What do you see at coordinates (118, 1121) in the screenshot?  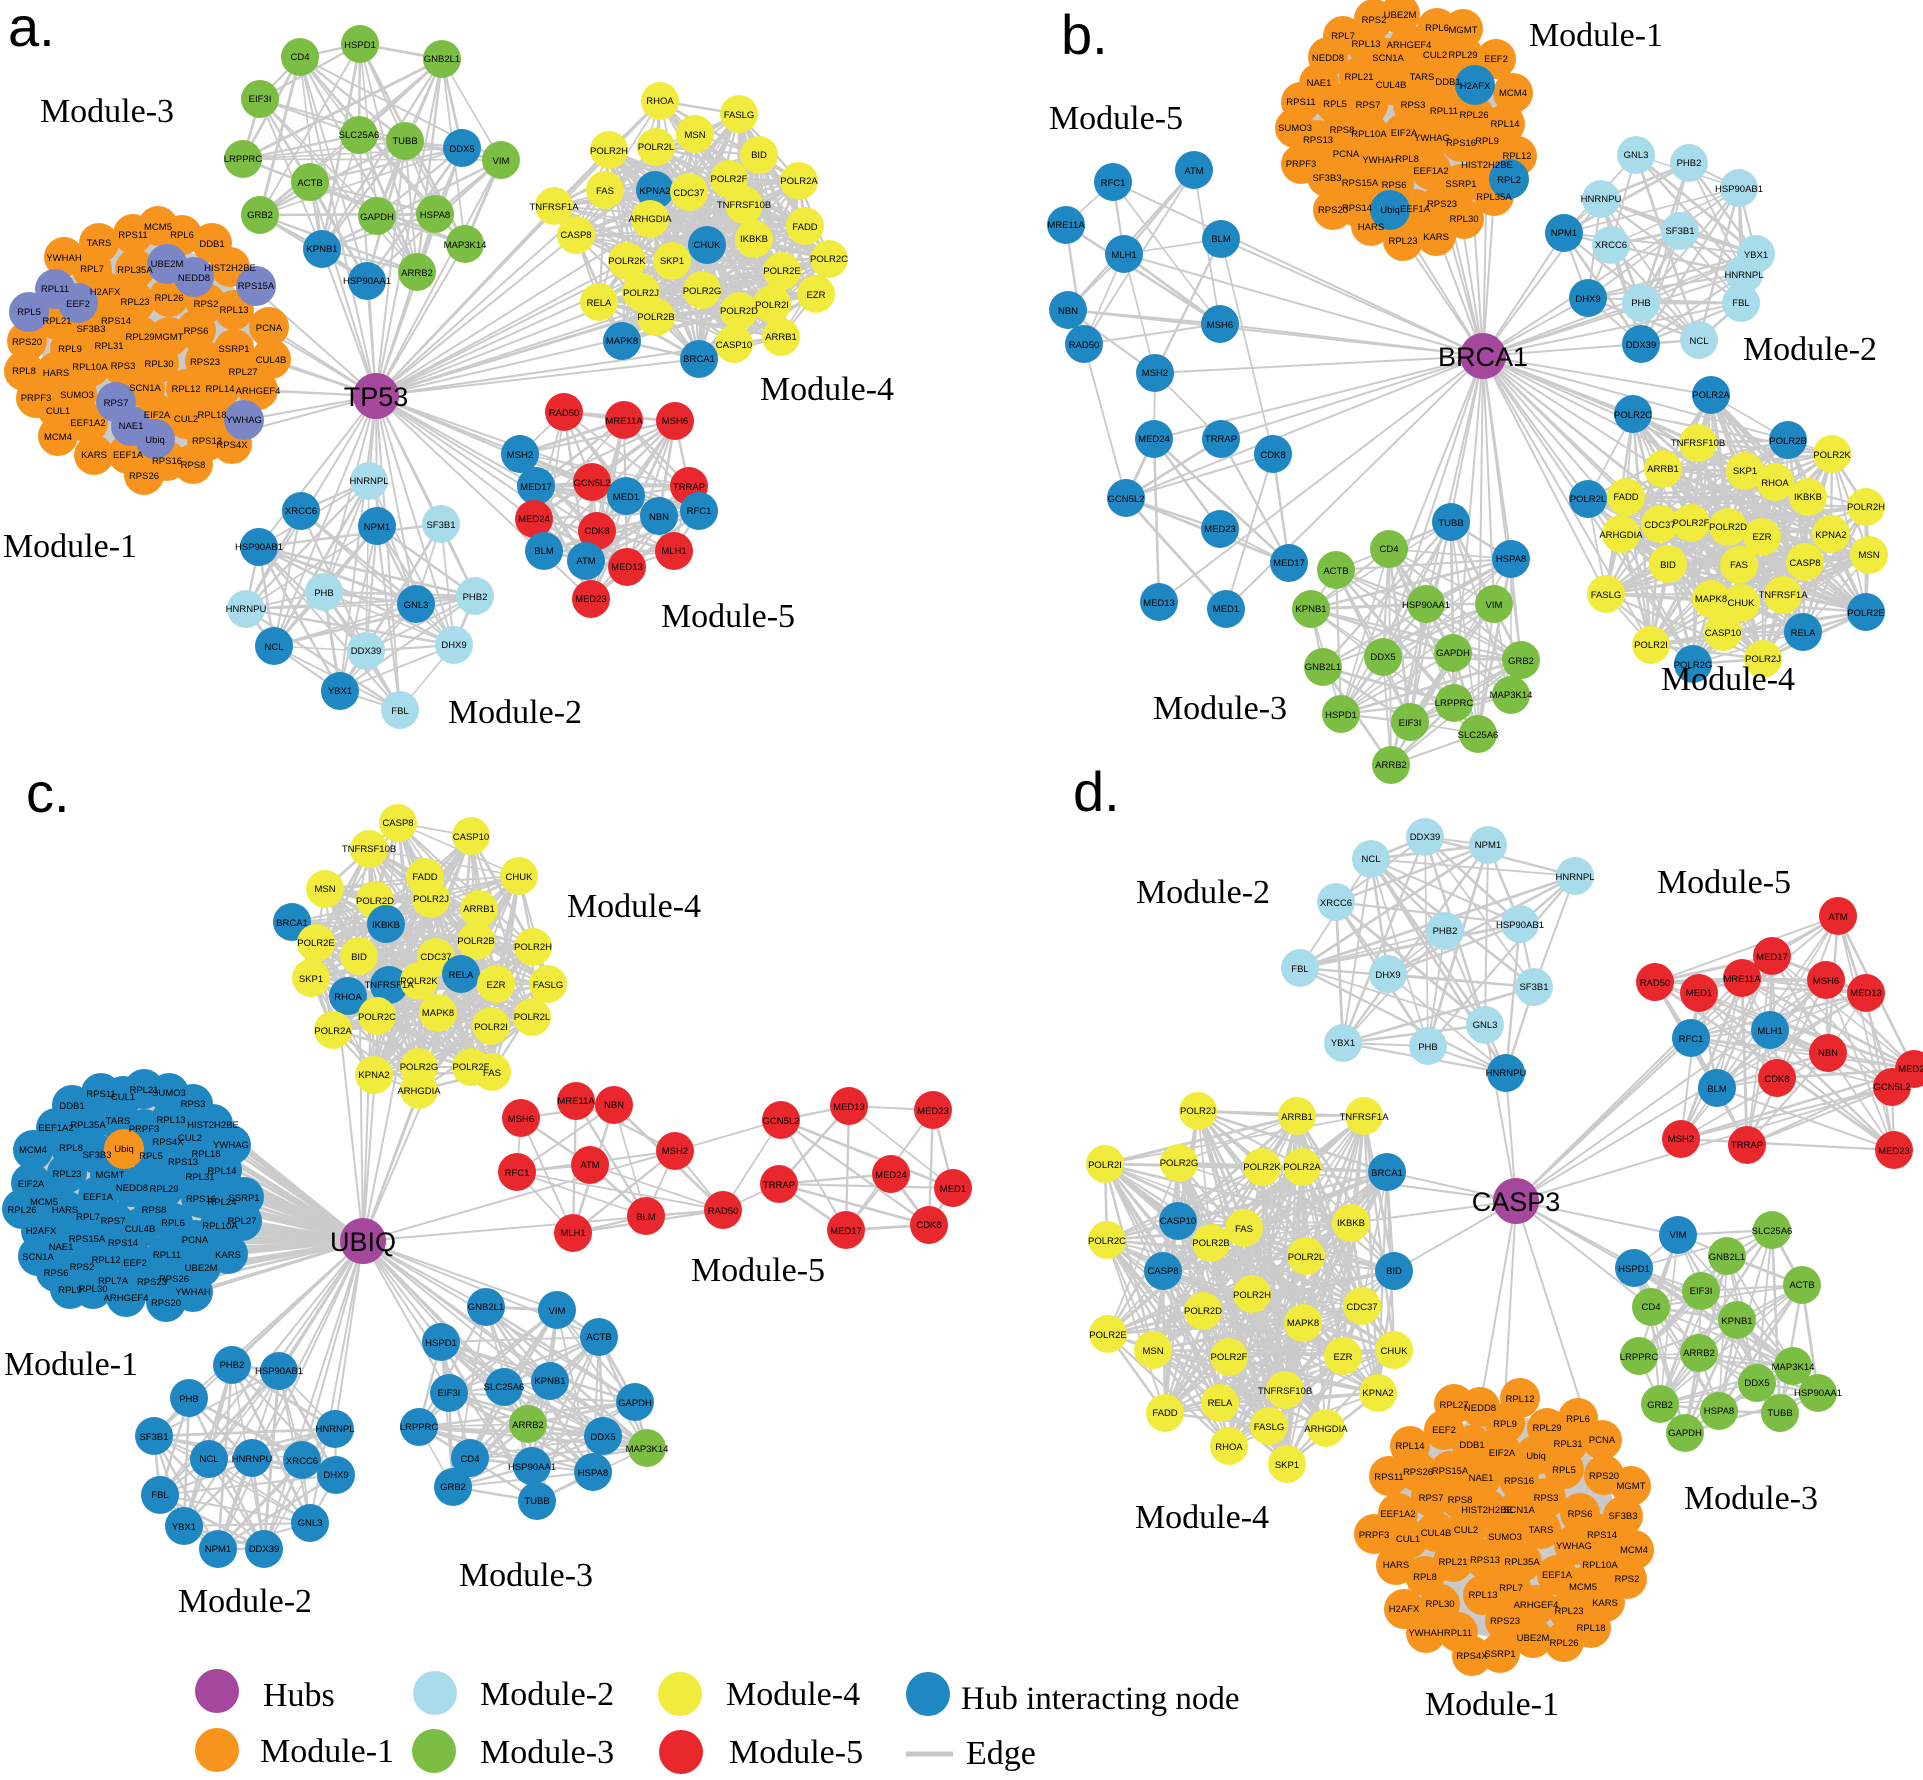 I see `svg-text: TARS` at bounding box center [118, 1121].